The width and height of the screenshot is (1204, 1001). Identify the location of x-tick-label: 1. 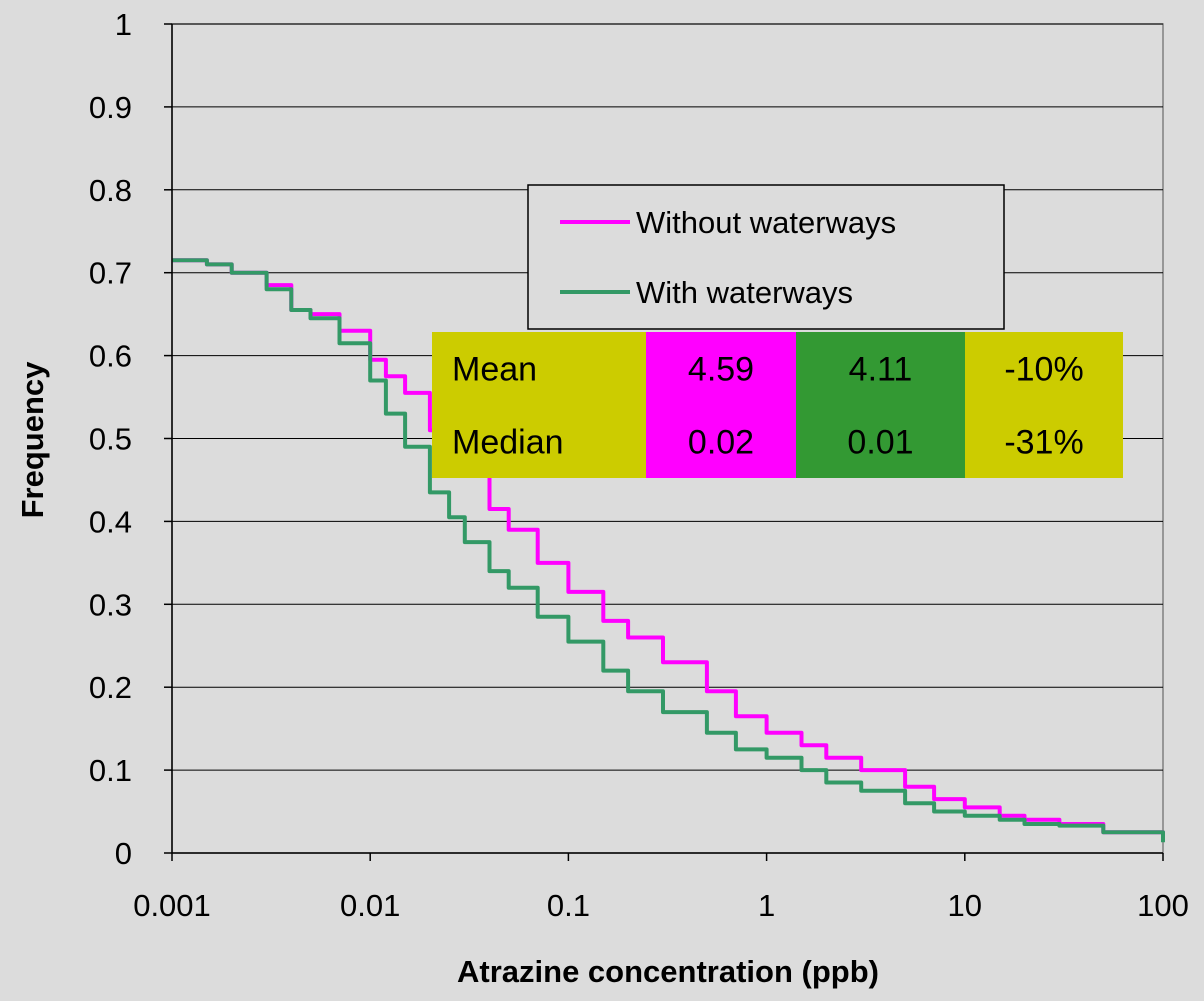
(766, 905).